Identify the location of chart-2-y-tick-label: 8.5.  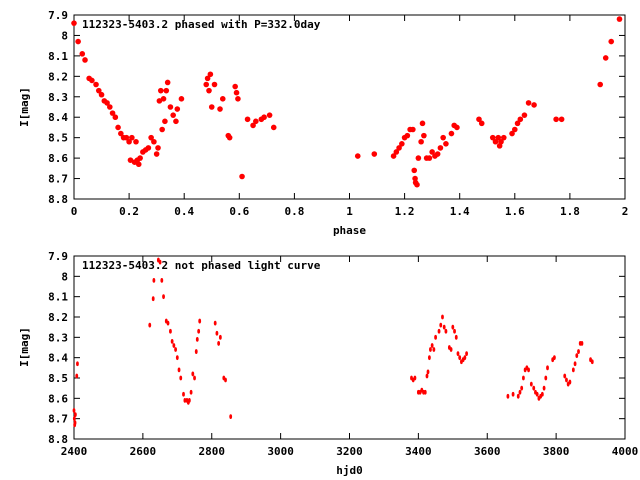
(58, 378).